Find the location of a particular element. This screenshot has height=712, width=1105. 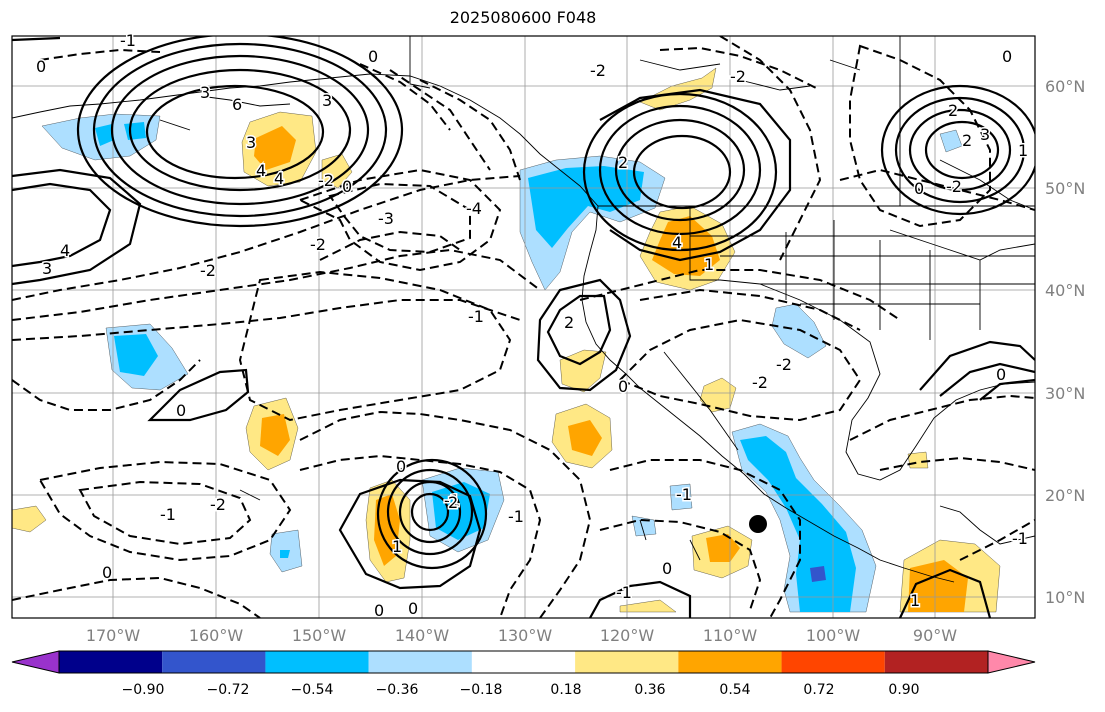

colorbar-frame is located at coordinates (523, 662).